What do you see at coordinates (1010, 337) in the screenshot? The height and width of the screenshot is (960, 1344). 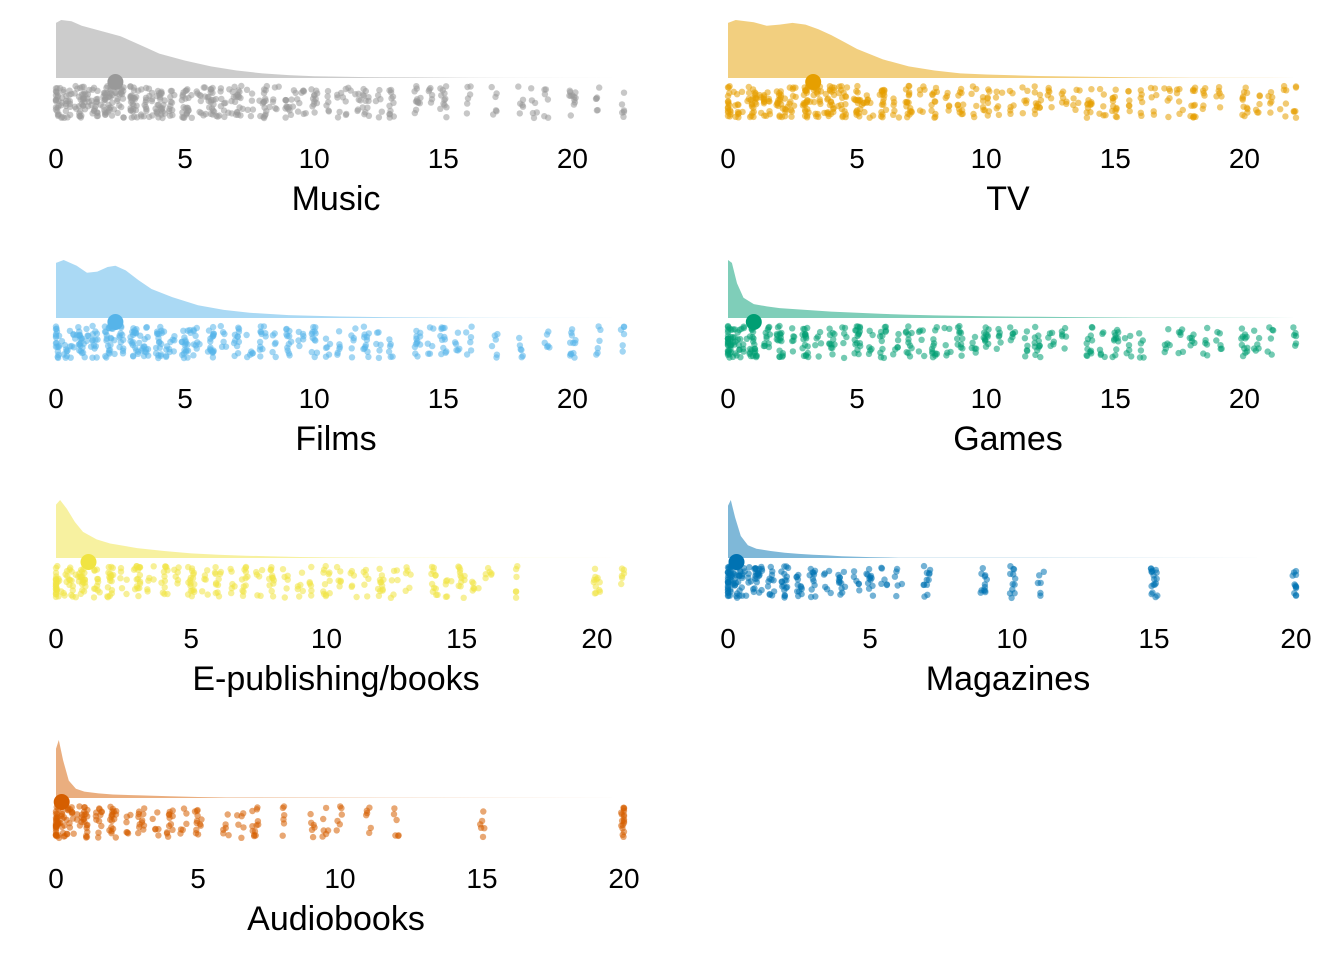 I see `plot-games: 0 5 10 15 20` at bounding box center [1010, 337].